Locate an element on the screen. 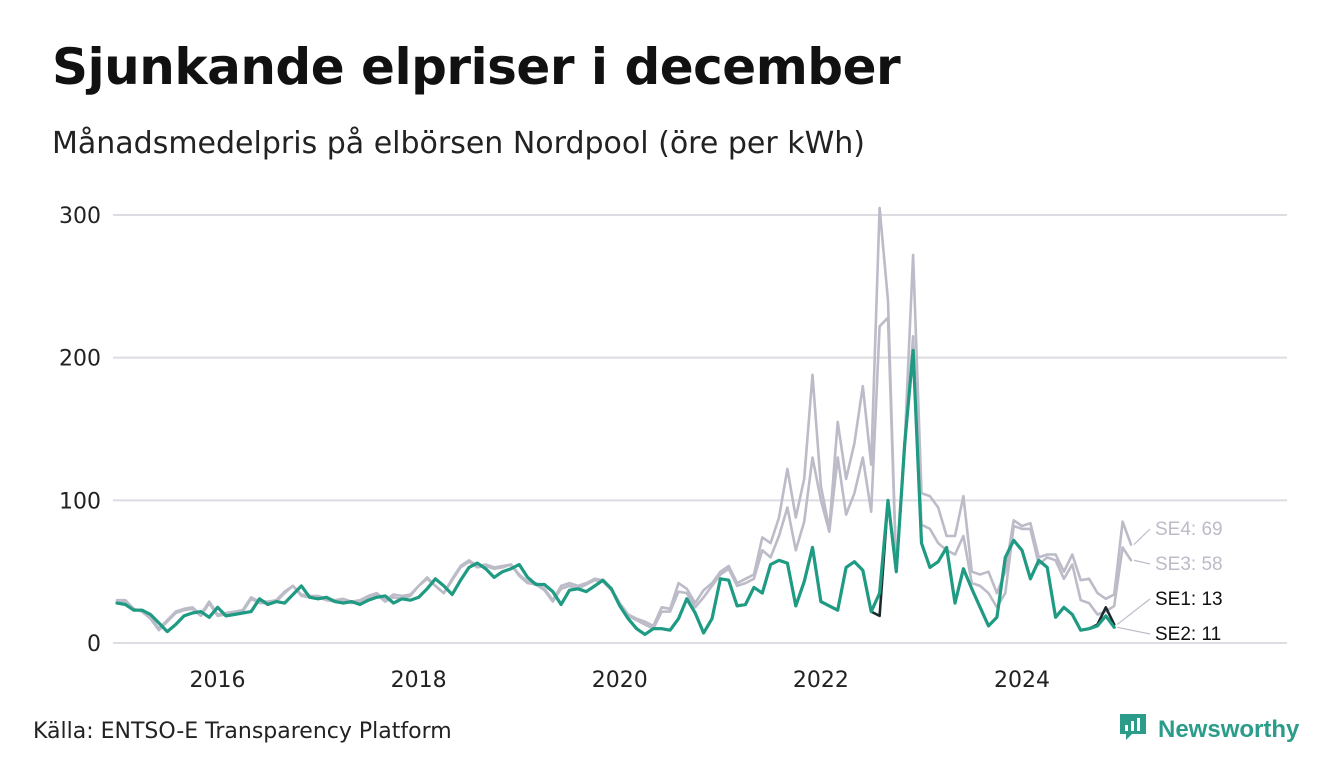  newsworthy-brand: Newsworthy is located at coordinates (1208, 729).